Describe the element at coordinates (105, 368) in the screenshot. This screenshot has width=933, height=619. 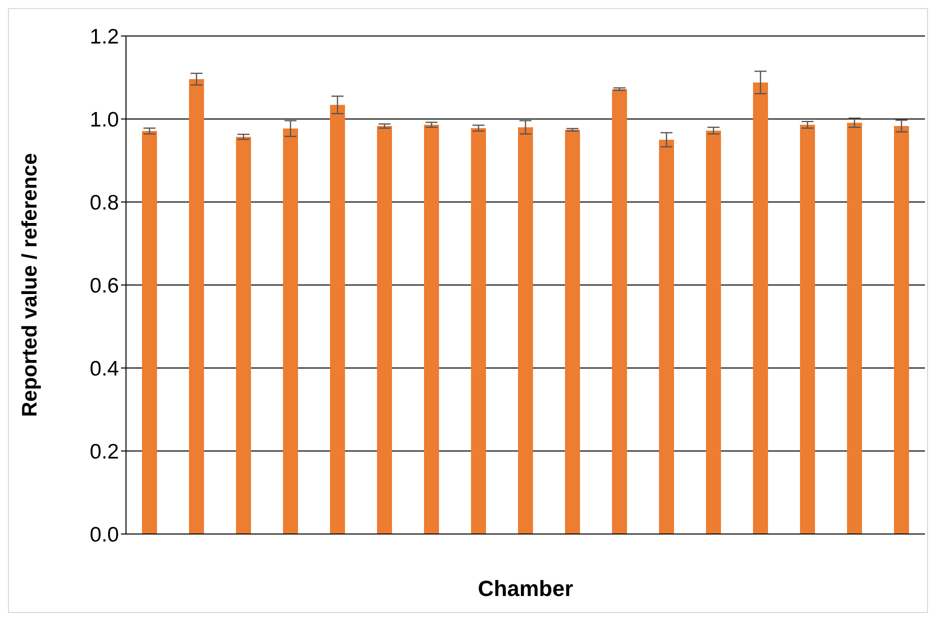
I see `y-tick-label: 0.4` at that location.